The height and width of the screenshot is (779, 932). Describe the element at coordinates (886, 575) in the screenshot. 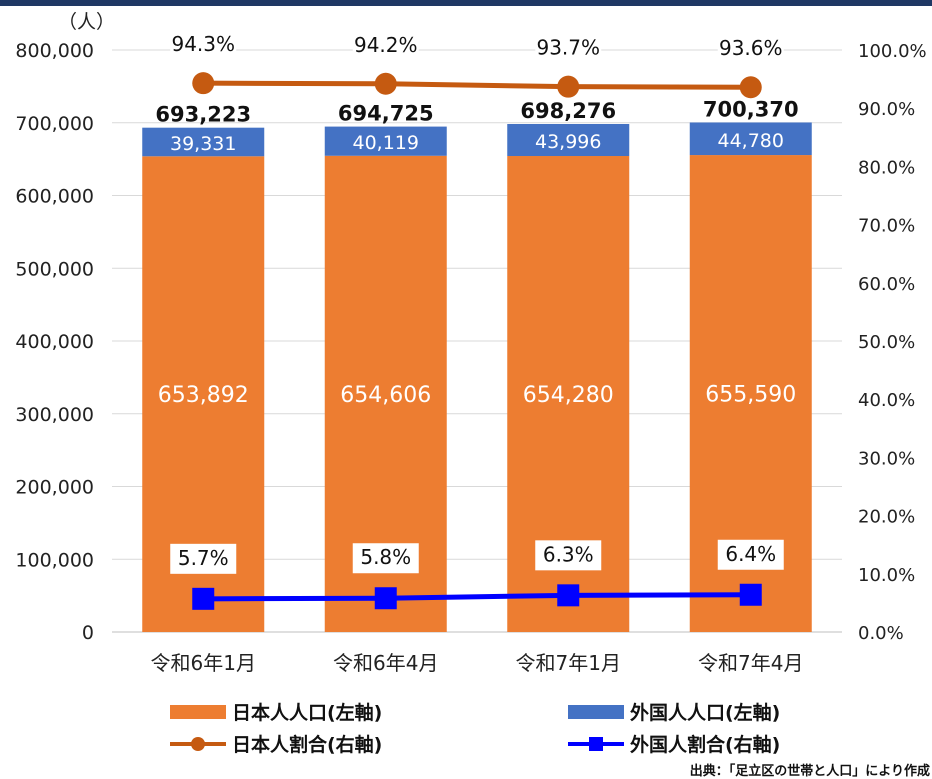

I see `y-right-tick-label: 10.0%` at that location.